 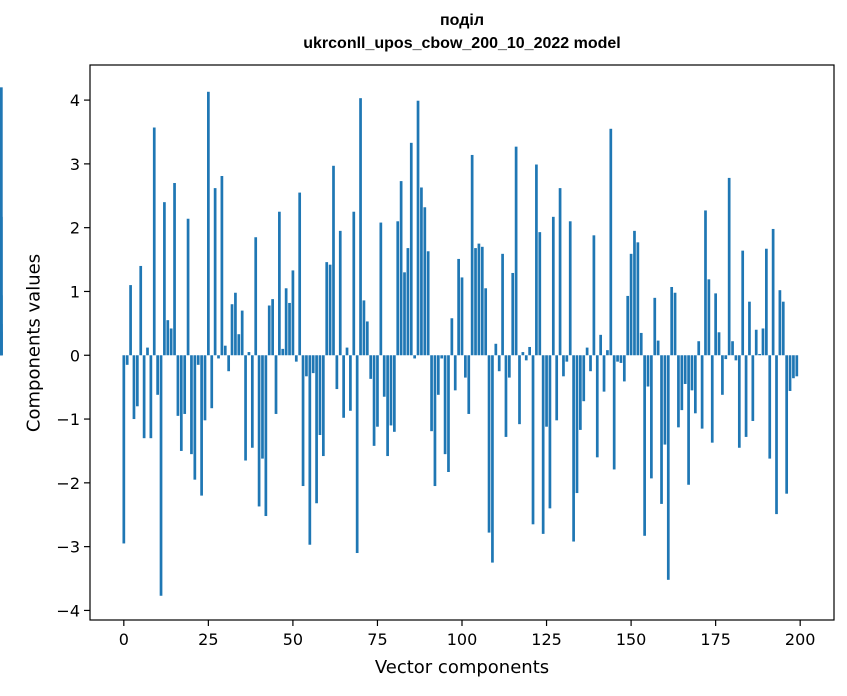 I want to click on x-tick-label: 25, so click(x=208, y=639).